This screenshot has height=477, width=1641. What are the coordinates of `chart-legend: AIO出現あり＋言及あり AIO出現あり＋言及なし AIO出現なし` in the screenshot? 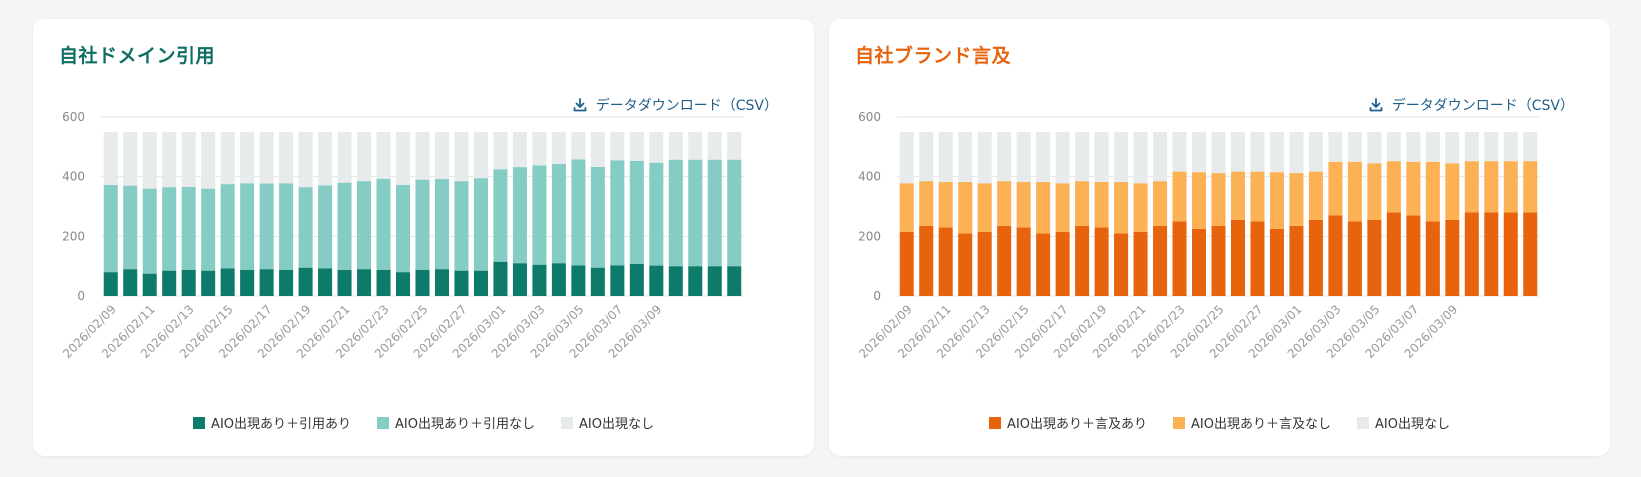 It's located at (1219, 422).